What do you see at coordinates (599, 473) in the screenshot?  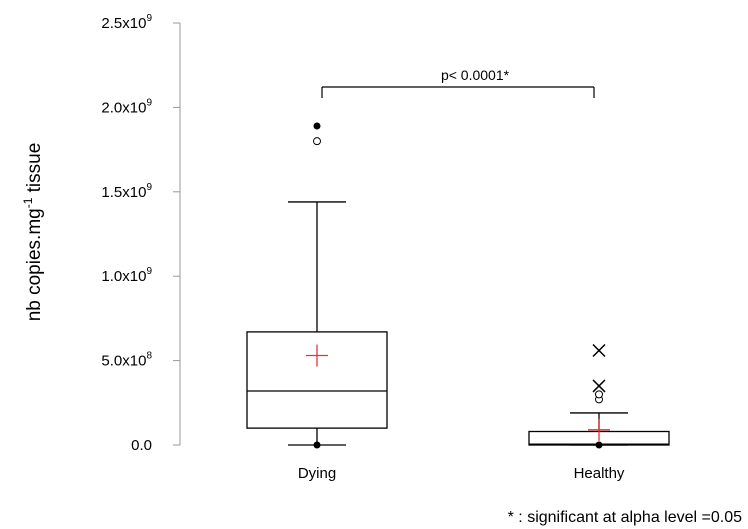 I see `category-label-healthy: Healthy` at bounding box center [599, 473].